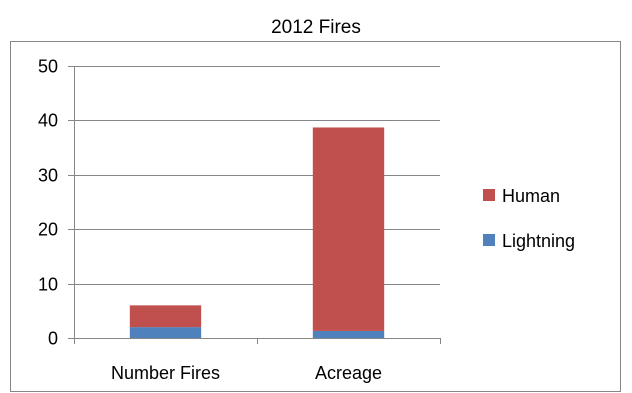 The image size is (632, 393). Describe the element at coordinates (538, 241) in the screenshot. I see `legend-label: Lightning` at that location.